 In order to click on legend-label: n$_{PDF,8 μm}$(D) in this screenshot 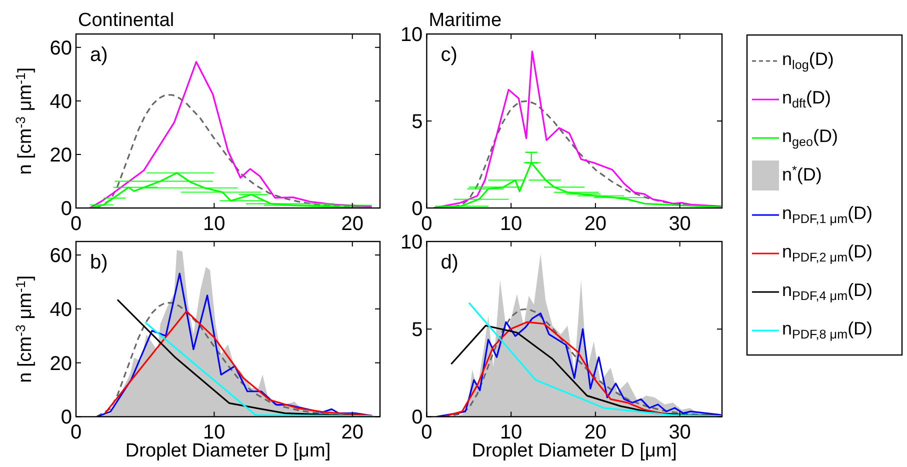, I will do `click(827, 330)`.